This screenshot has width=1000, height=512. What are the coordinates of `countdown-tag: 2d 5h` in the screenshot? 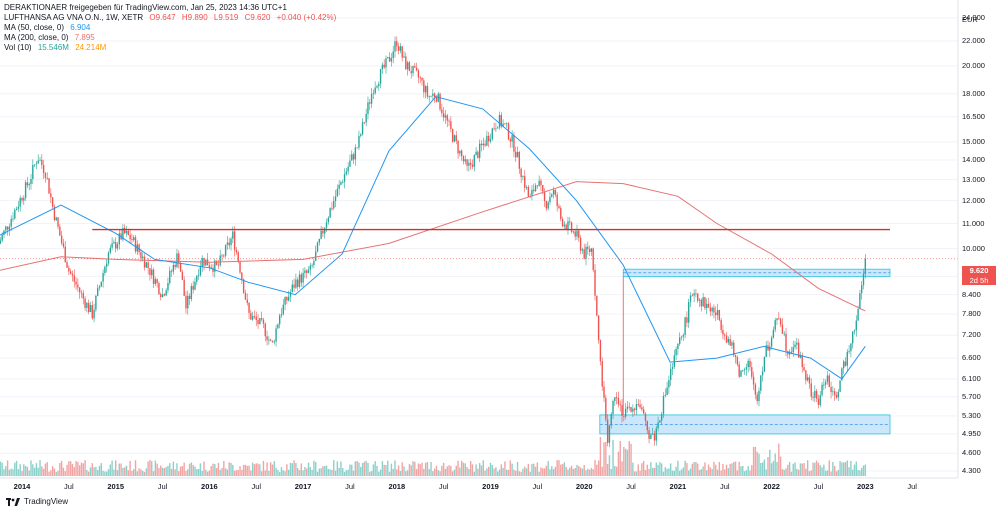 It's located at (979, 280).